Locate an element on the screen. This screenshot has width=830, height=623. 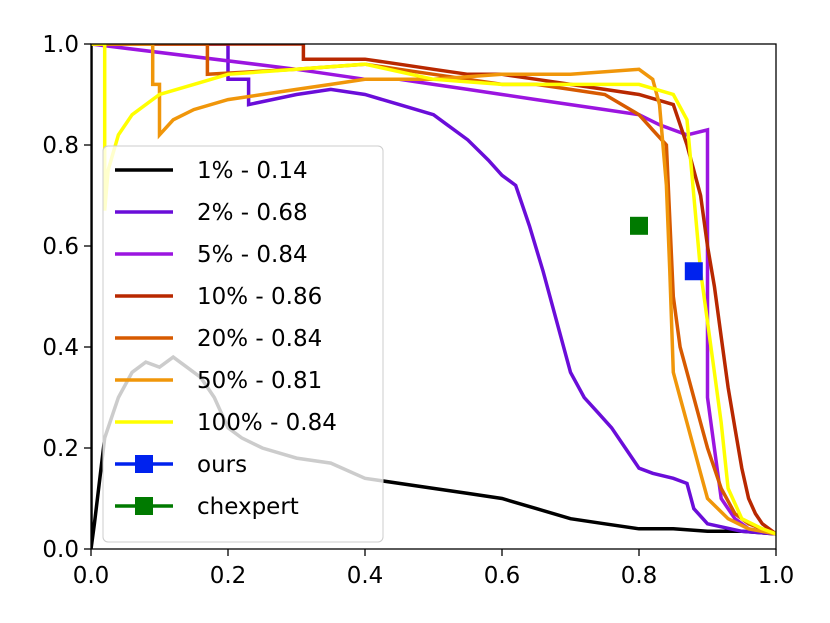
legend-label-1-0-14: 1% - 0.14 is located at coordinates (252, 171).